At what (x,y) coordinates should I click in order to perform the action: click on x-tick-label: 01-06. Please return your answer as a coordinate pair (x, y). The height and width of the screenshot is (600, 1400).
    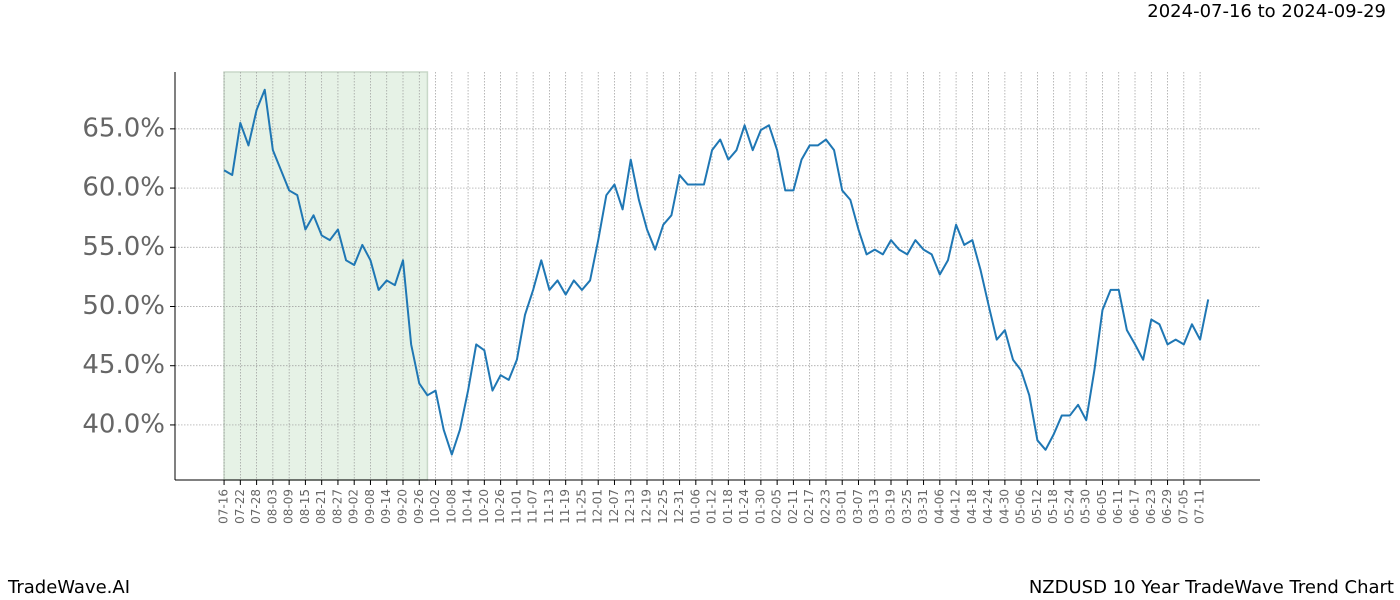
    Looking at the image, I should click on (695, 506).